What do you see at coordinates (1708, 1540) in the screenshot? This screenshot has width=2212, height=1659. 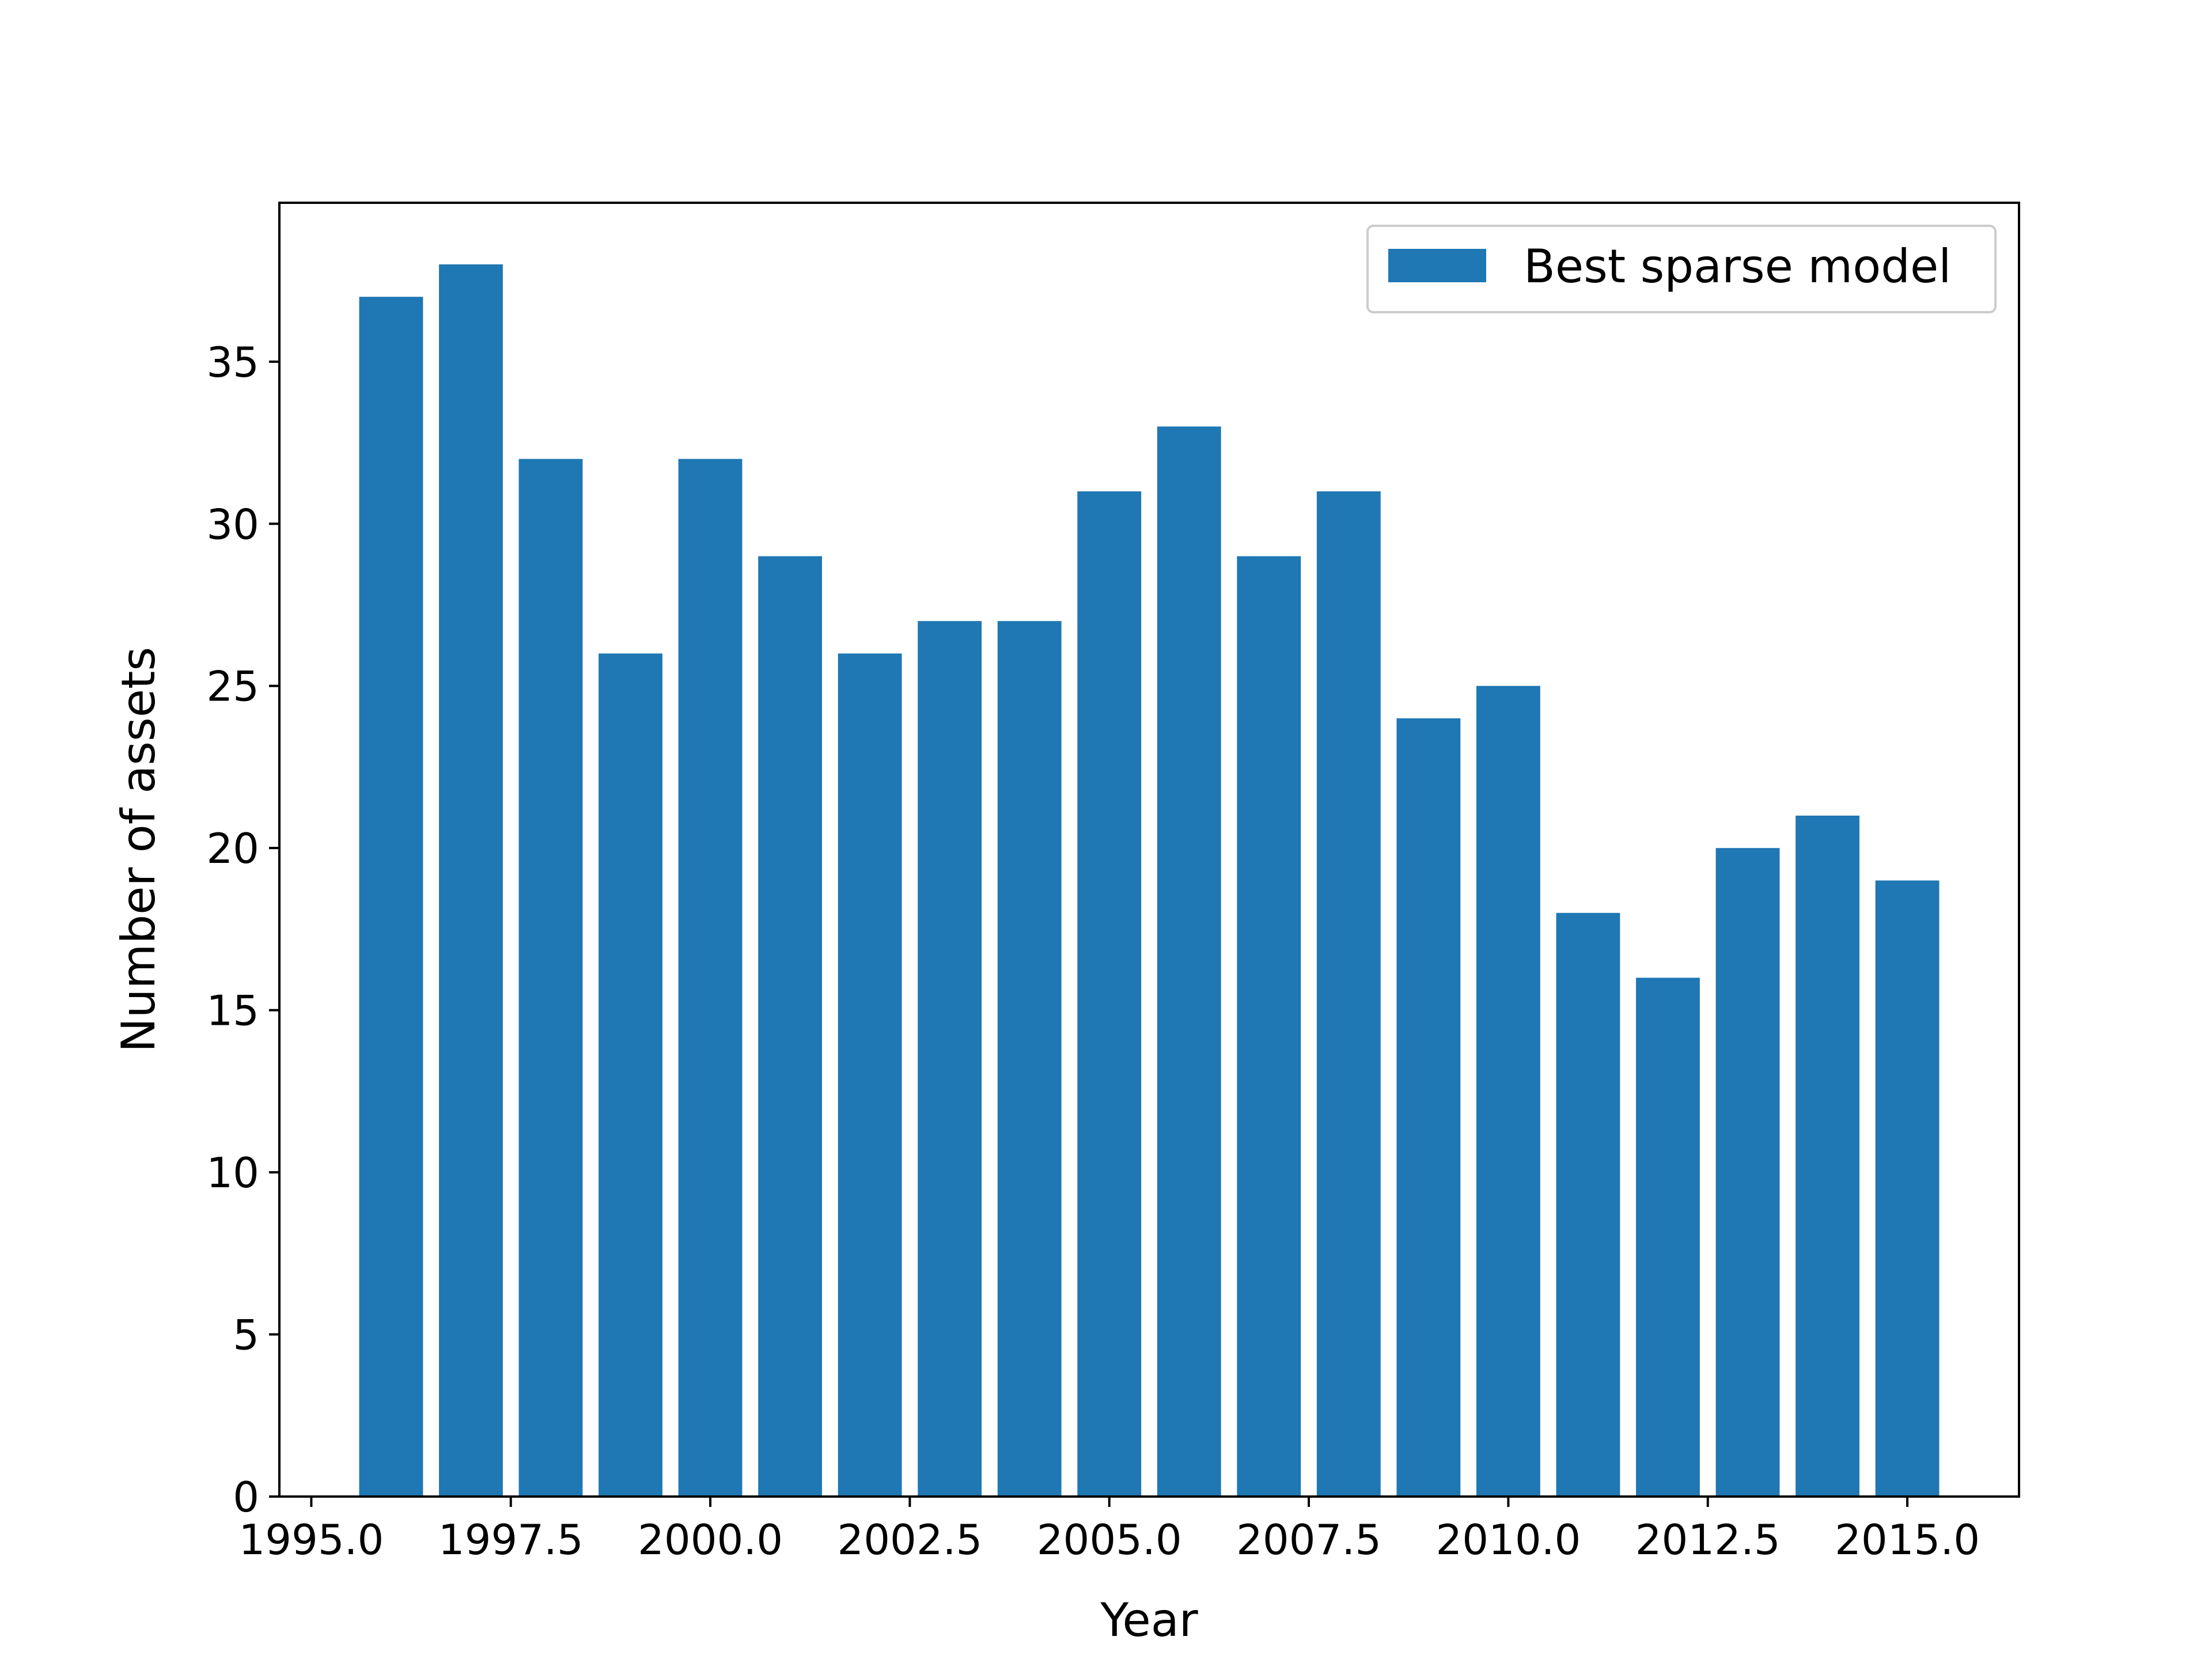 I see `x-tick-label: 2012.5` at bounding box center [1708, 1540].